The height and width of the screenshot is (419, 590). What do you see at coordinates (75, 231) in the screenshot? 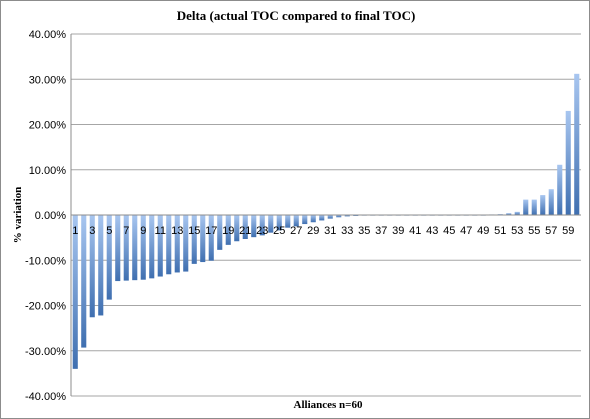
I see `x-tick-label: 1` at bounding box center [75, 231].